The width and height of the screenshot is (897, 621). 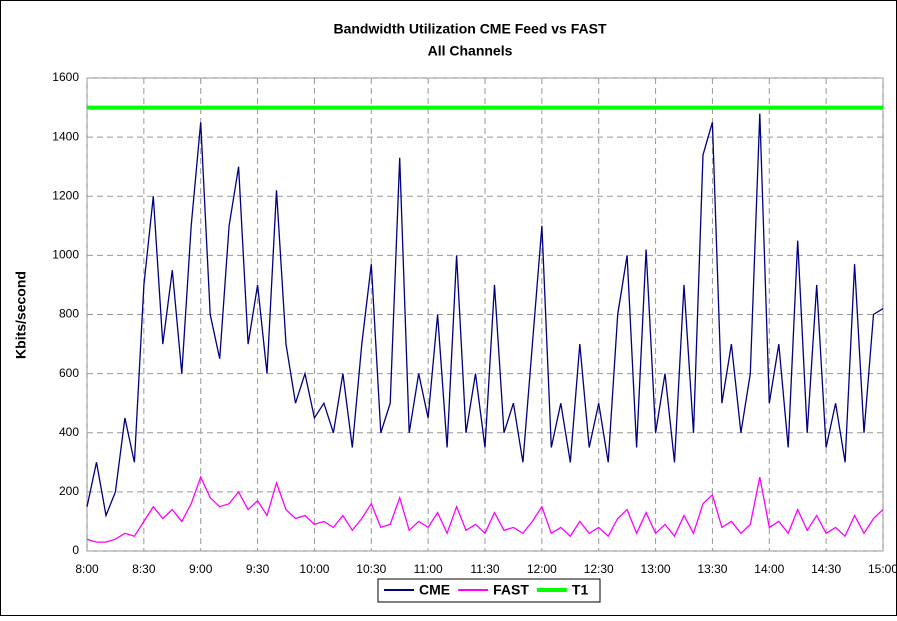 What do you see at coordinates (65, 77) in the screenshot?
I see `y-tick-label: 1600` at bounding box center [65, 77].